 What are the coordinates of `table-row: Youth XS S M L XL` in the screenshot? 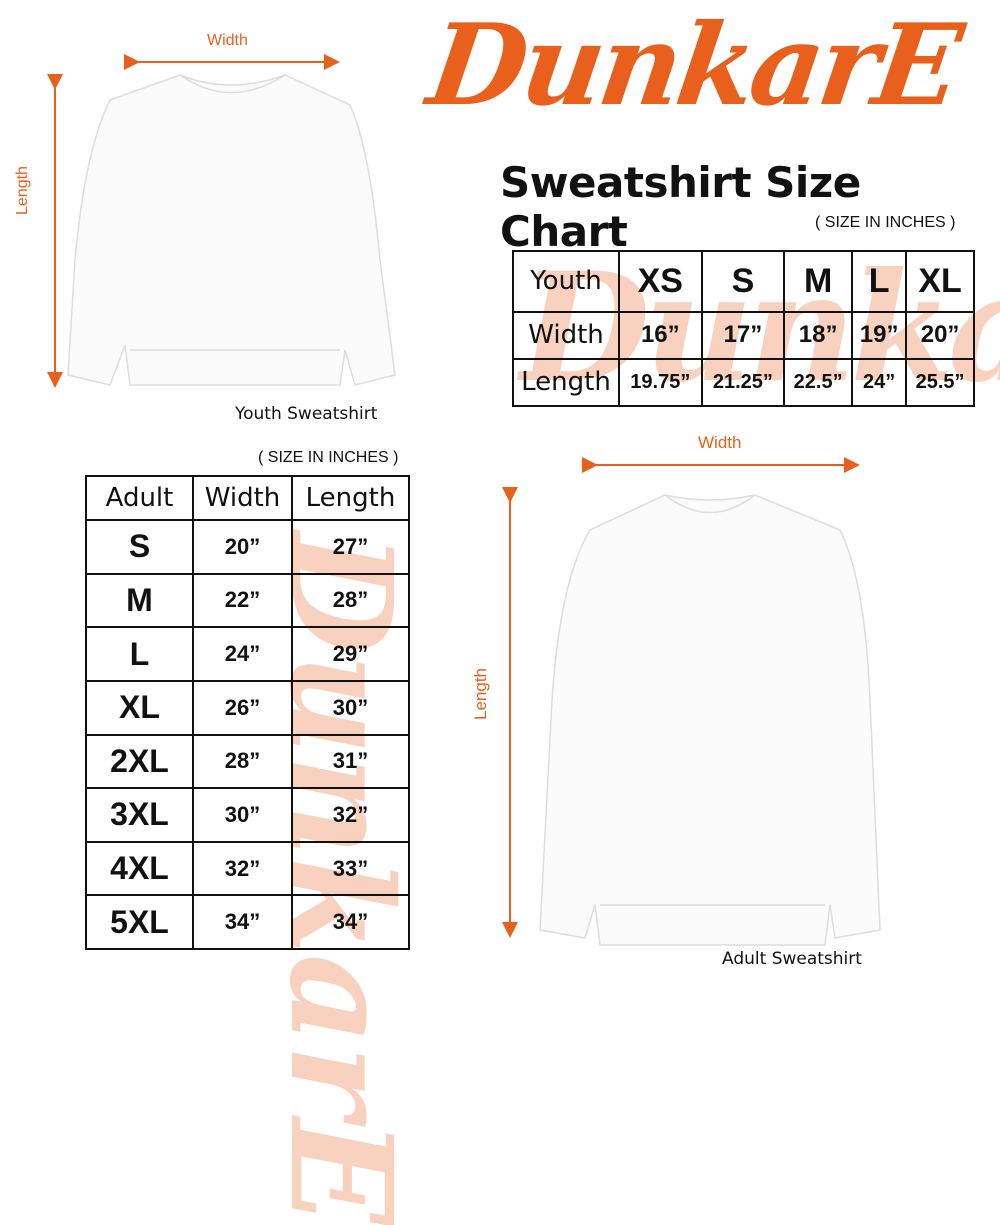 It's located at (743, 281).